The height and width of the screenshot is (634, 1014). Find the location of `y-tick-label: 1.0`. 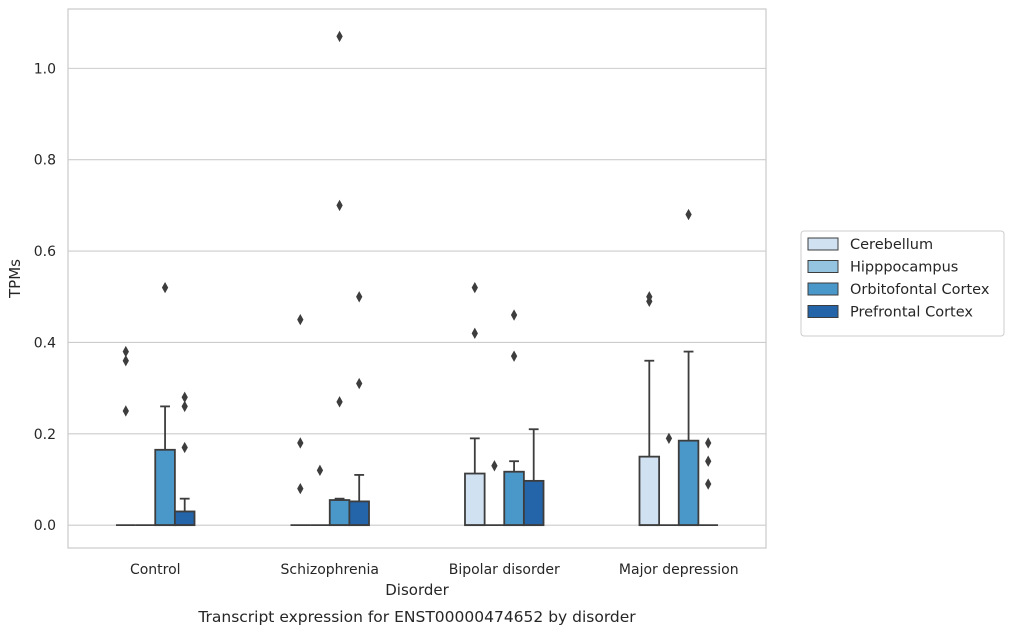

y-tick-label: 1.0 is located at coordinates (45, 69).